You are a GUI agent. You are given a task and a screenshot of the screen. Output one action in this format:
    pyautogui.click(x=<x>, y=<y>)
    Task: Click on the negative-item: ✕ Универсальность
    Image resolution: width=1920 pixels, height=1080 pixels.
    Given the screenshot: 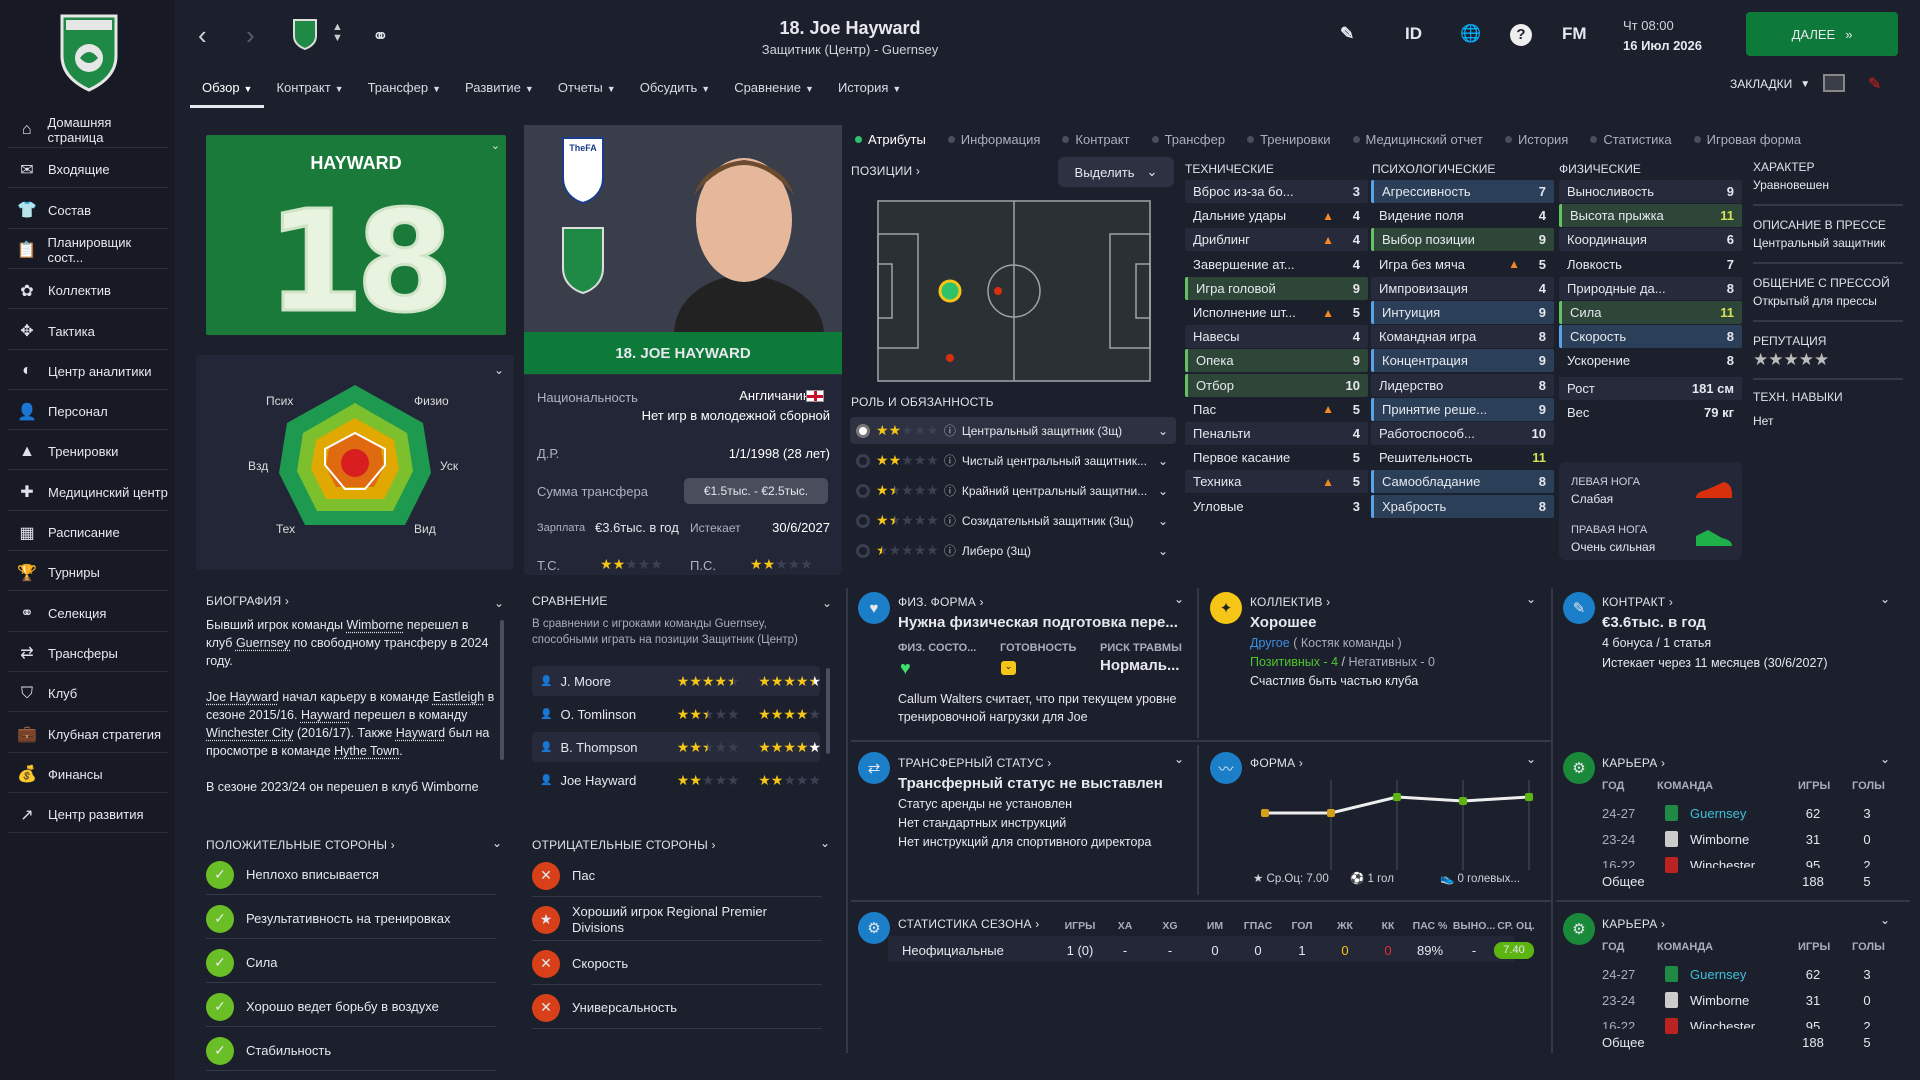 What is the action you would take?
    pyautogui.click(x=677, y=1008)
    